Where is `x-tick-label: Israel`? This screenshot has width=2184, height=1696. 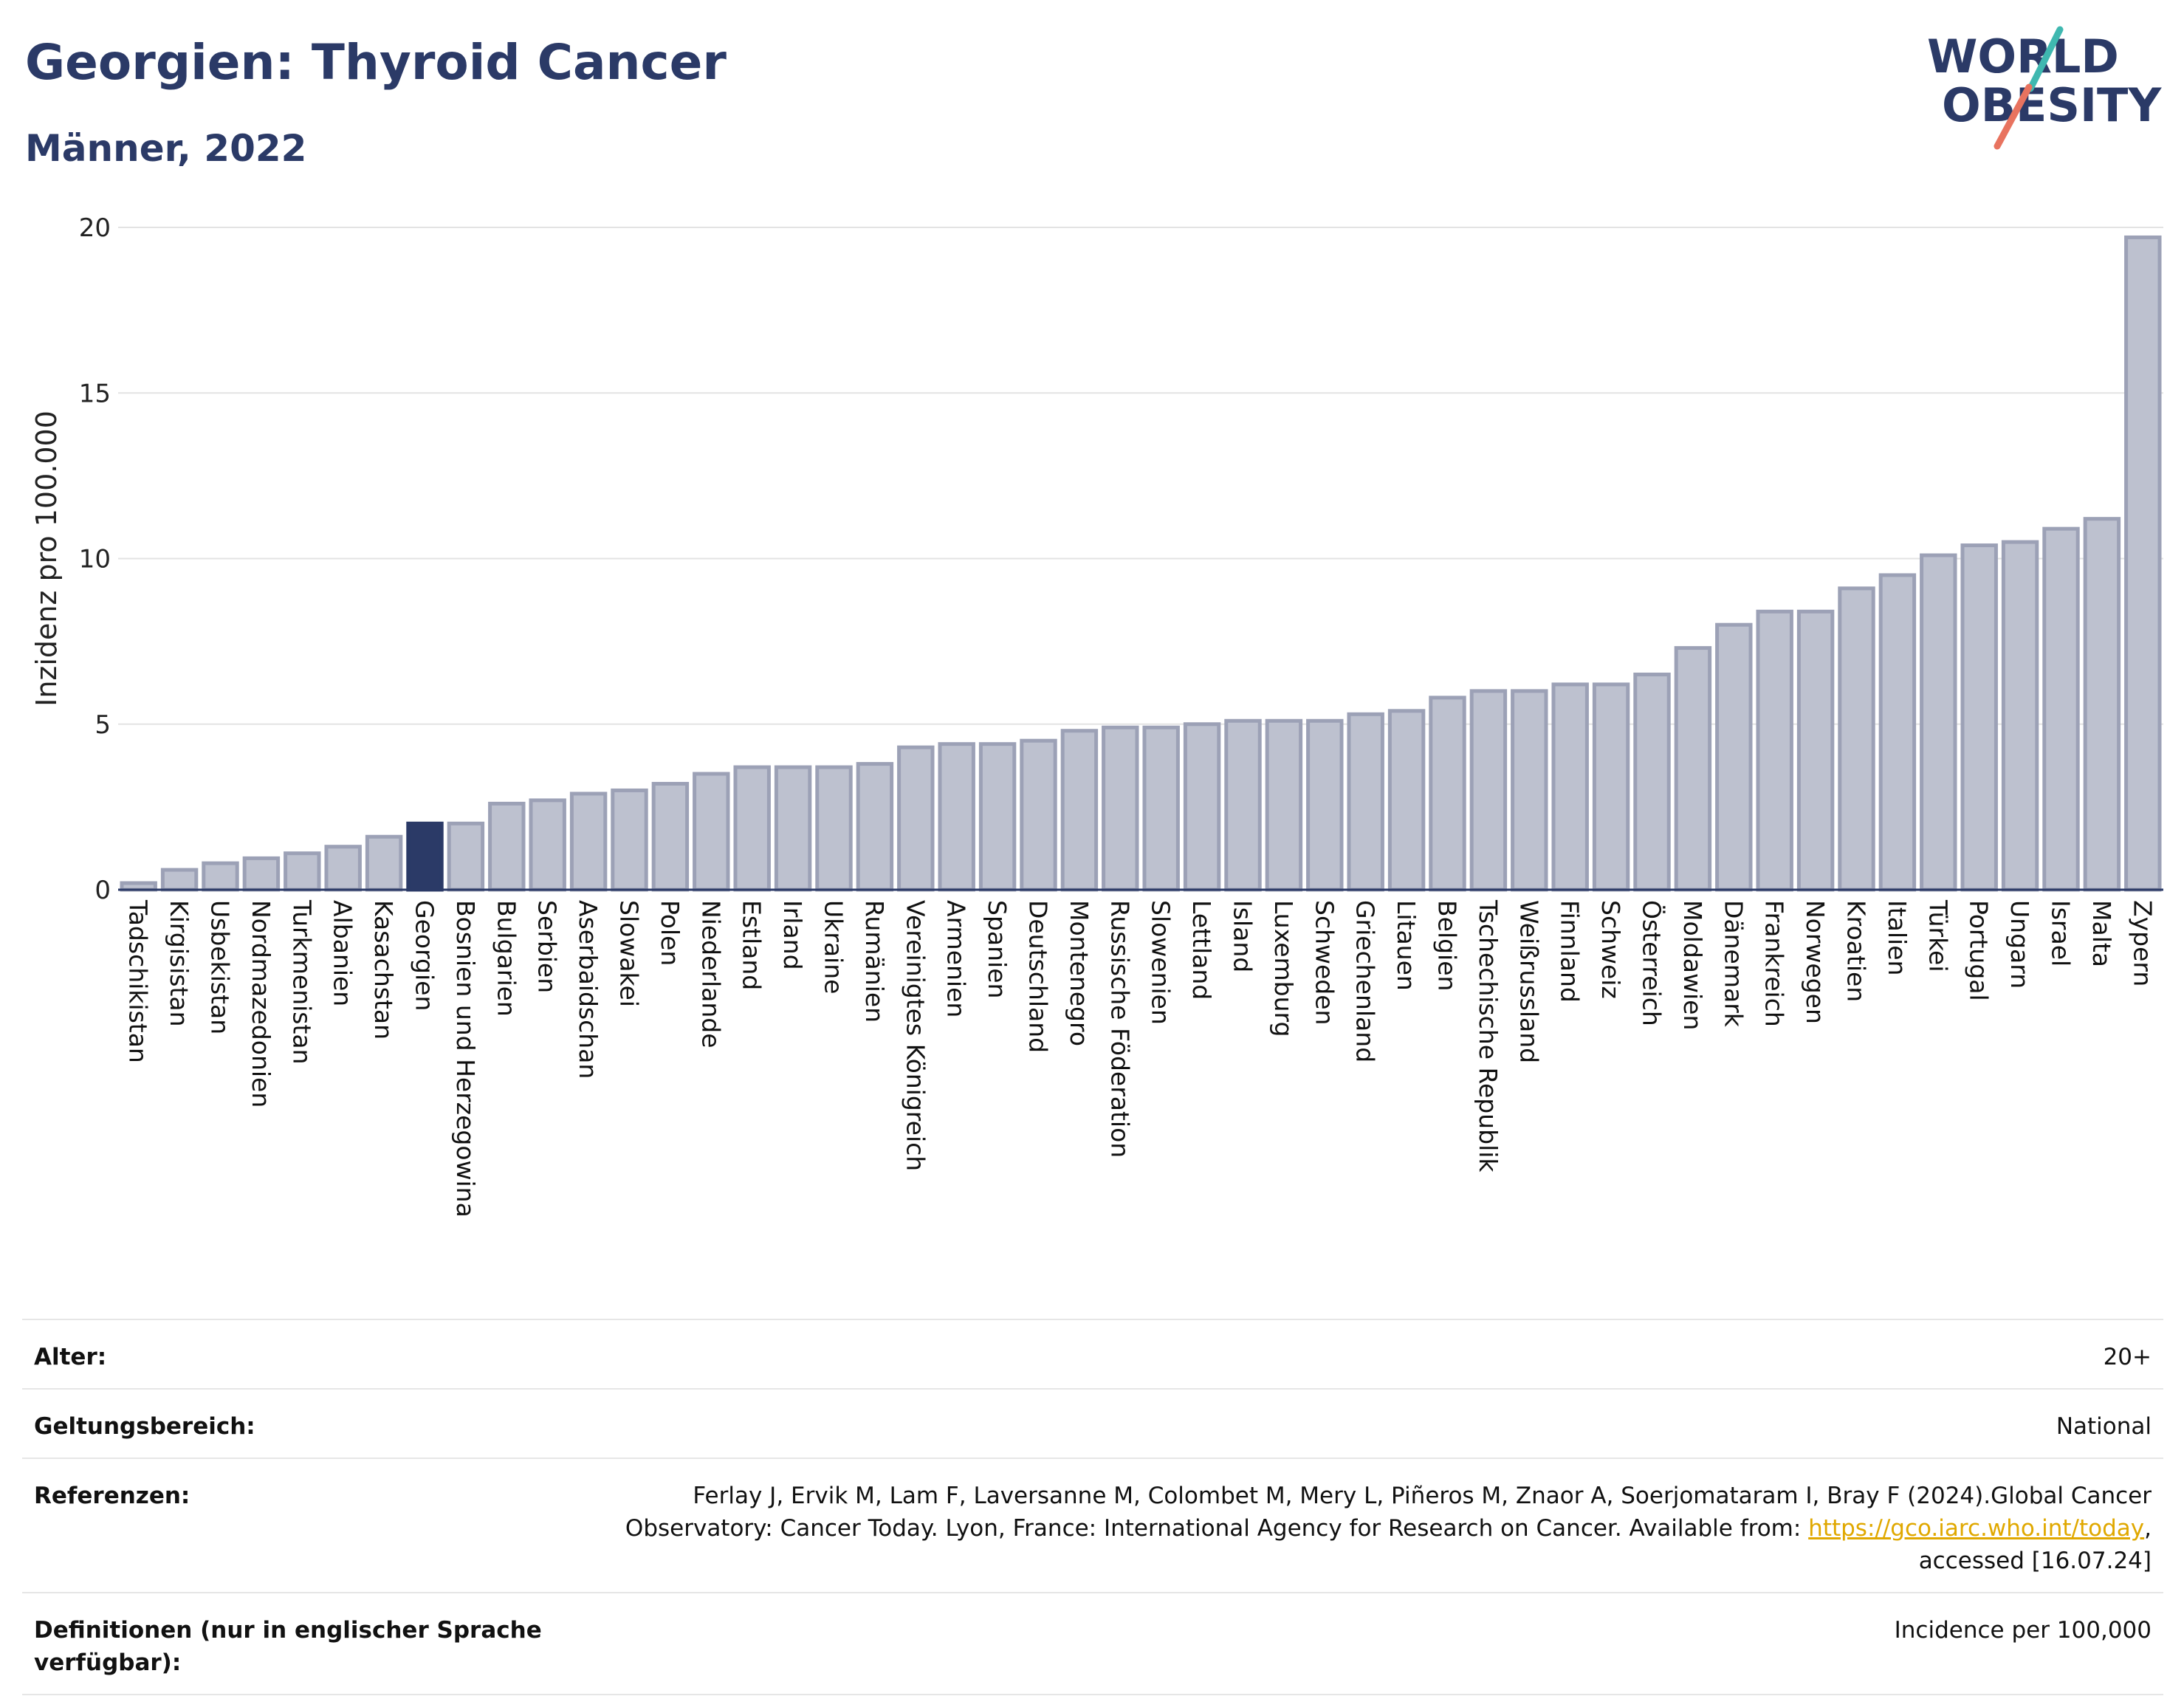
x-tick-label: Israel is located at coordinates (2061, 933).